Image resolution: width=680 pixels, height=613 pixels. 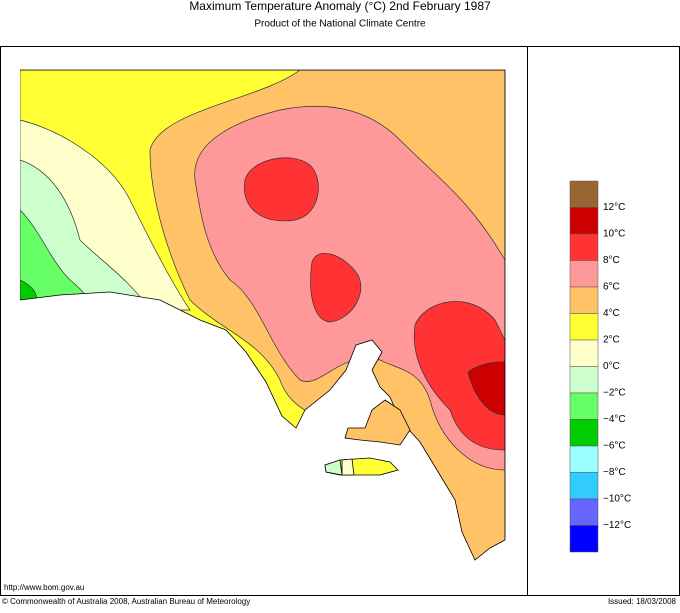 I want to click on yorke-peninsula, so click(x=377, y=422).